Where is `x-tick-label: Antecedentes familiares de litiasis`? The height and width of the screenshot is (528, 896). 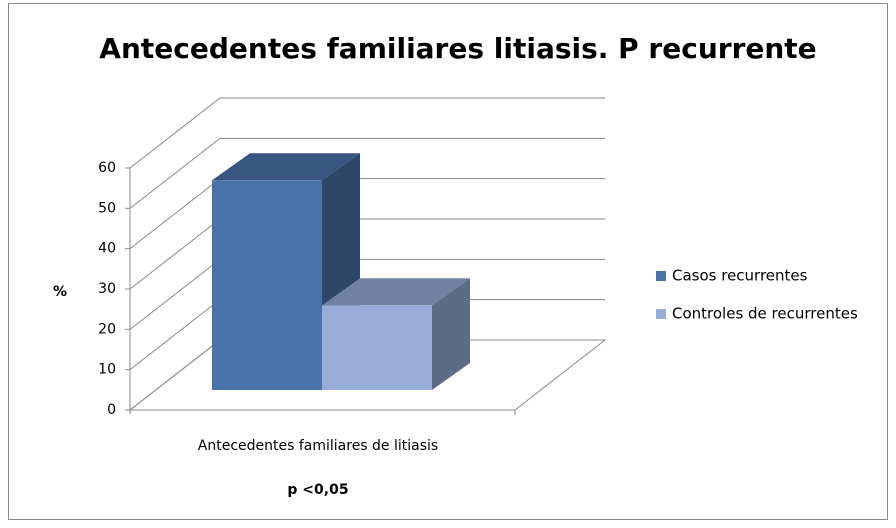
x-tick-label: Antecedentes familiares de litiasis is located at coordinates (318, 446).